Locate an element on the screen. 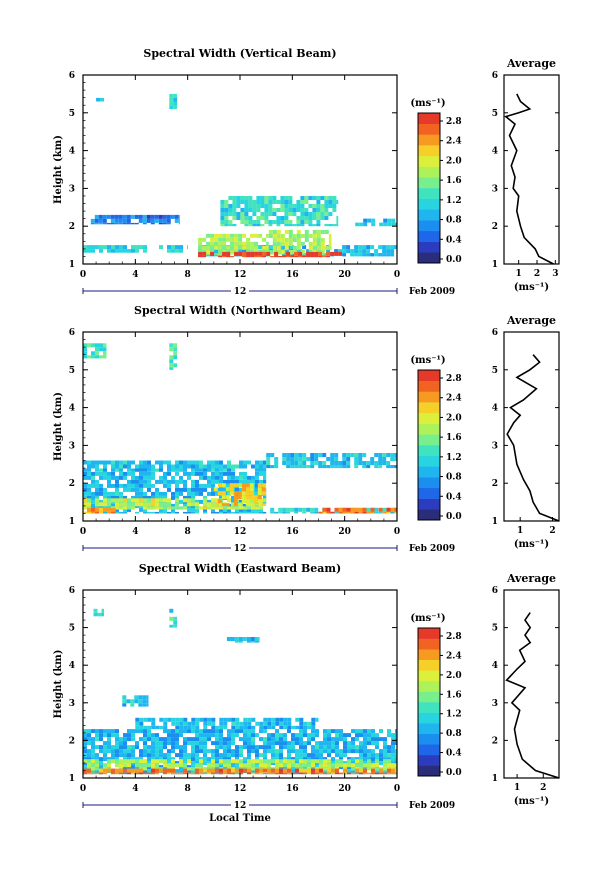  colorbar-tick-label: 0.0 is located at coordinates (454, 517).